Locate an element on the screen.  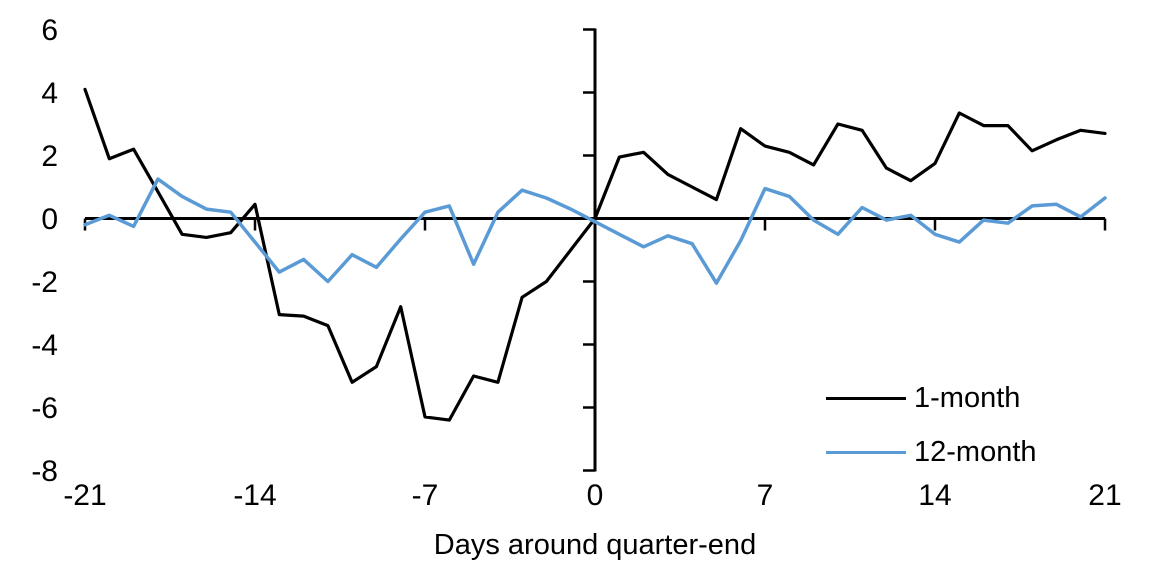
y-tick-label: 6 is located at coordinates (49, 30).